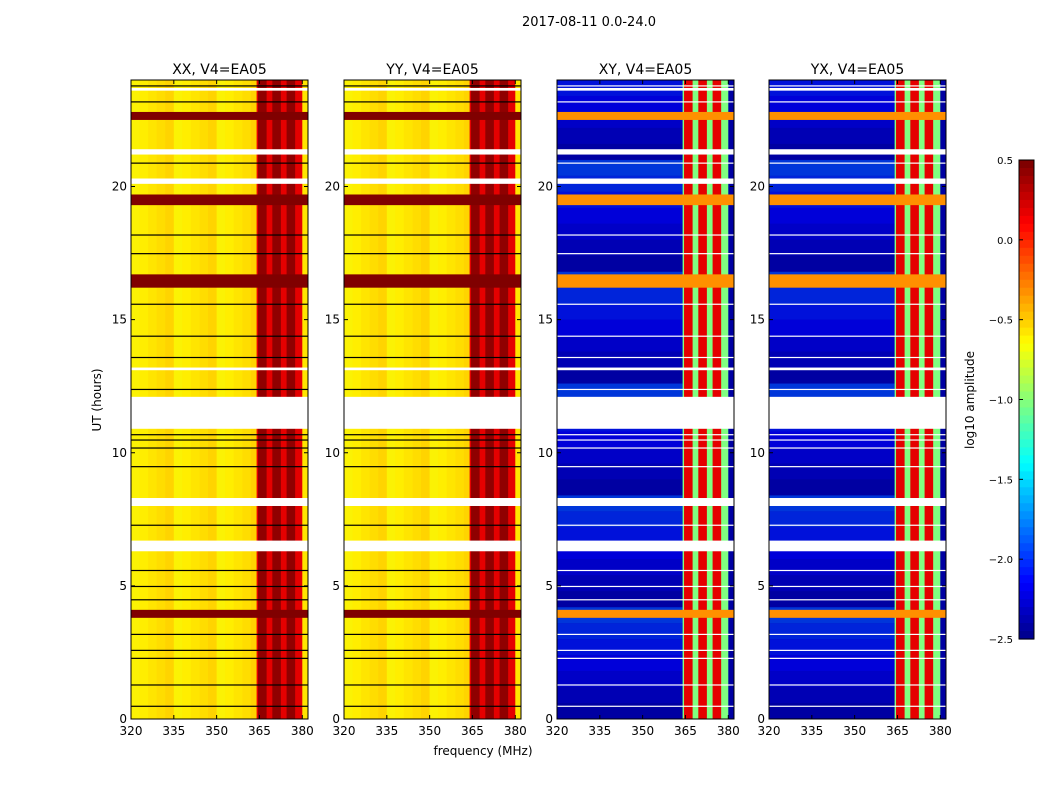  What do you see at coordinates (332, 187) in the screenshot?
I see `y-tick-label: 20` at bounding box center [332, 187].